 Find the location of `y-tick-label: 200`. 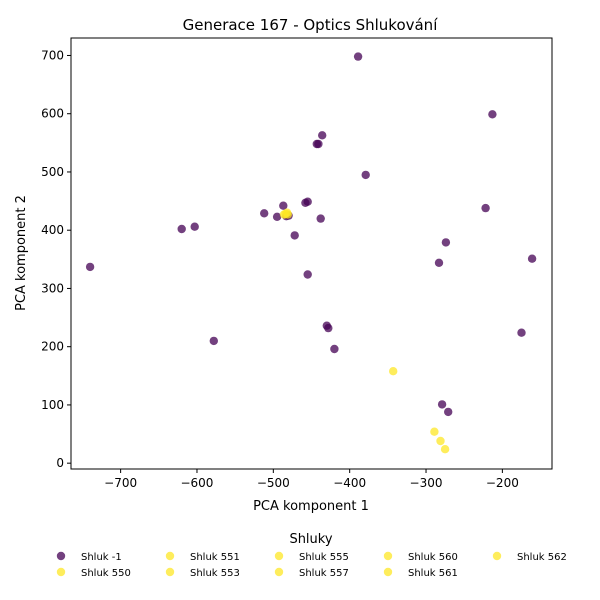

y-tick-label: 200 is located at coordinates (52, 347).